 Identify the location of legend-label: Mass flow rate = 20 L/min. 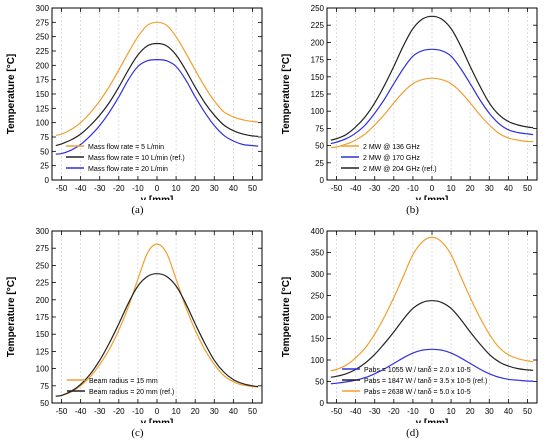
(128, 169).